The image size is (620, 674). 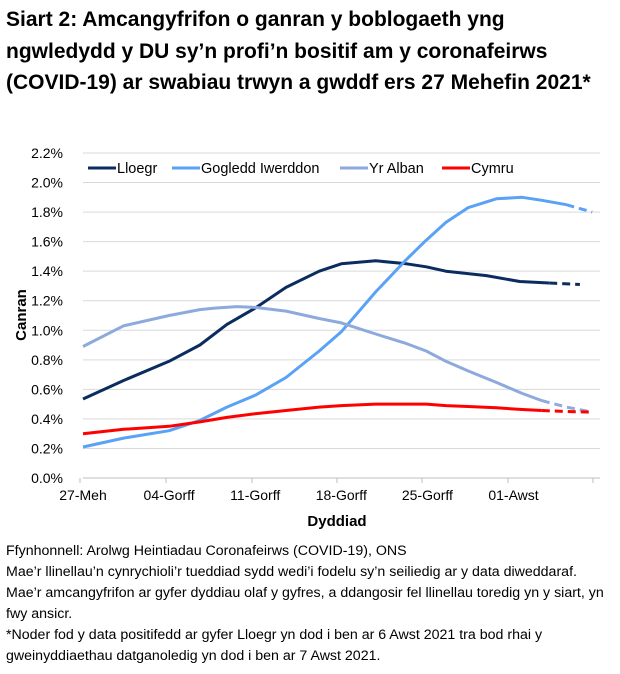 I want to click on legend-label: Lloegr, so click(x=137, y=169).